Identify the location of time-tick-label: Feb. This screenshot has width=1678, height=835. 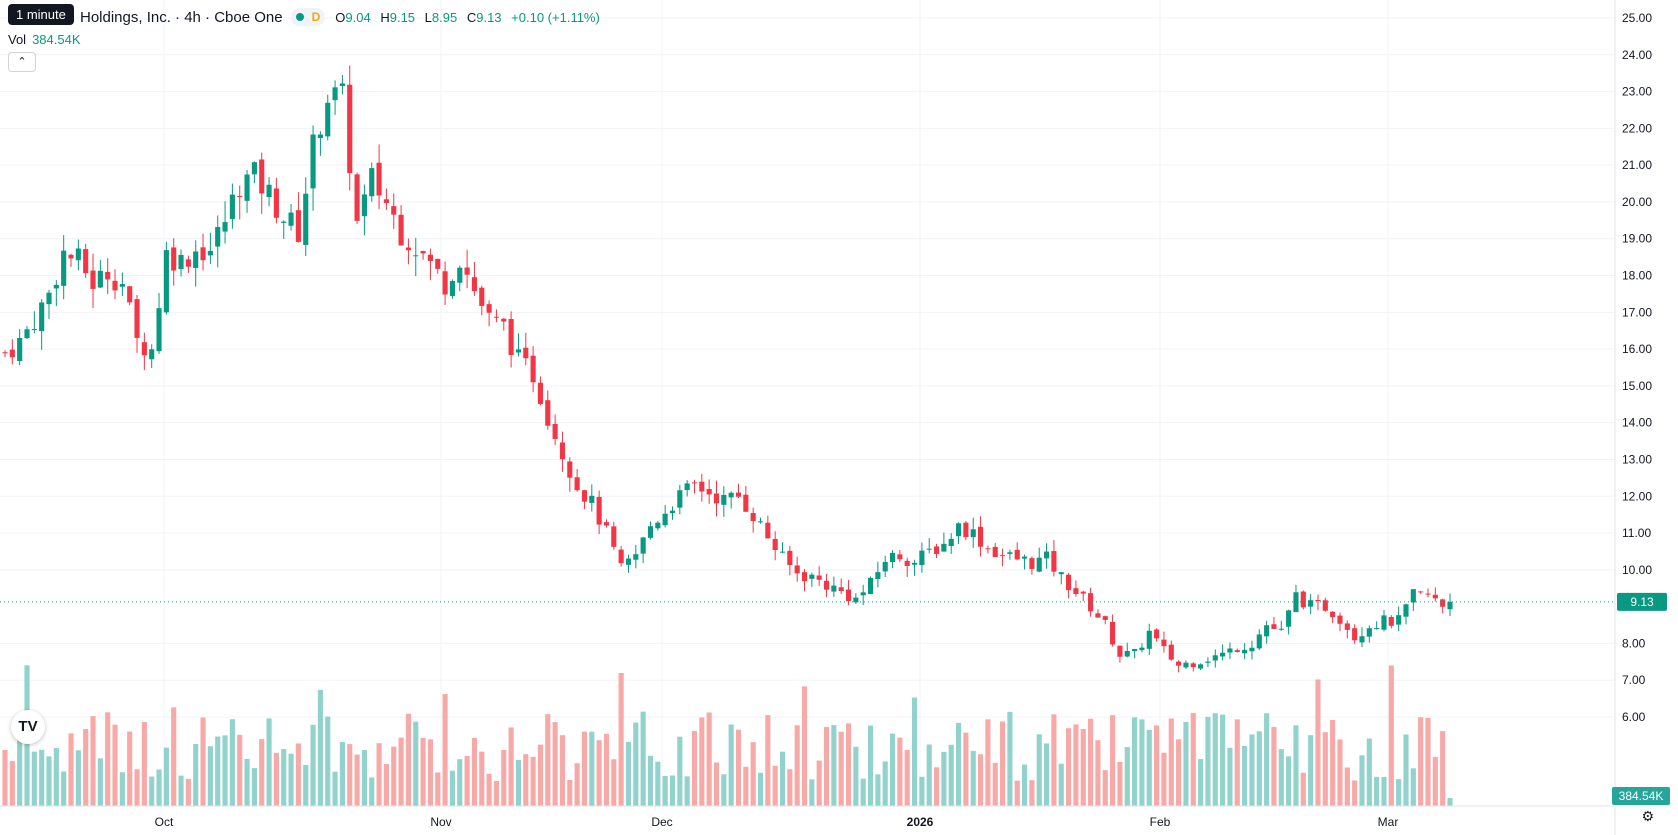
(1160, 822).